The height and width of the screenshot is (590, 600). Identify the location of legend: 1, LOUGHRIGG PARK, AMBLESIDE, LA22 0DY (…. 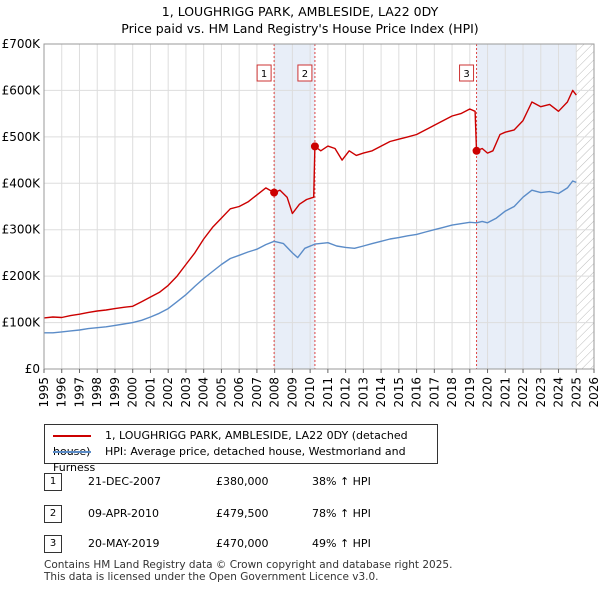
(241, 449).